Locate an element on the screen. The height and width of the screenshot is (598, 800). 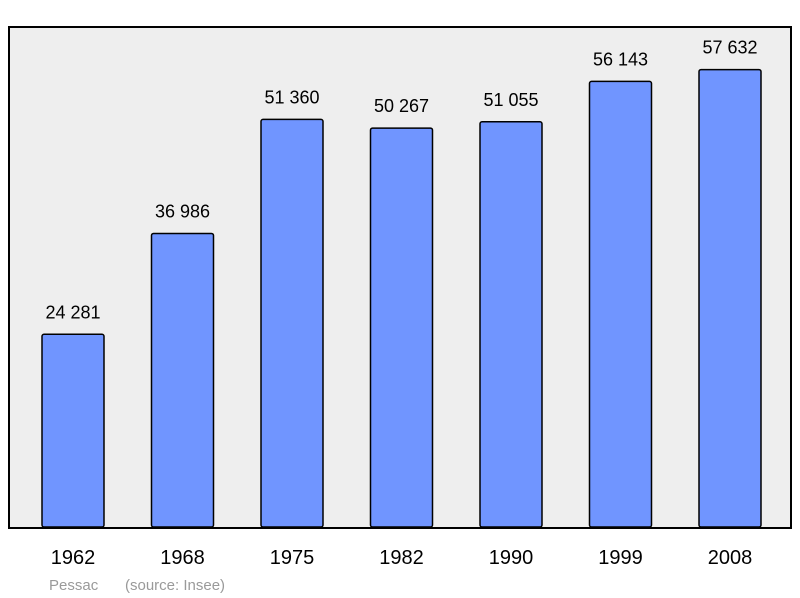
bar-1975 is located at coordinates (292, 323).